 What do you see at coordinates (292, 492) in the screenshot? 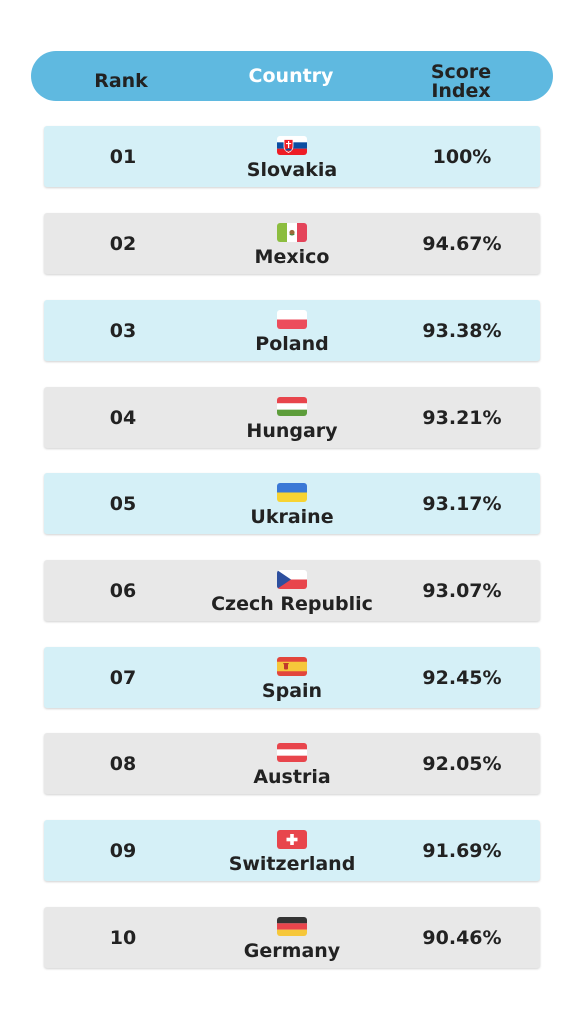
I see `ukraine-flag-icon` at bounding box center [292, 492].